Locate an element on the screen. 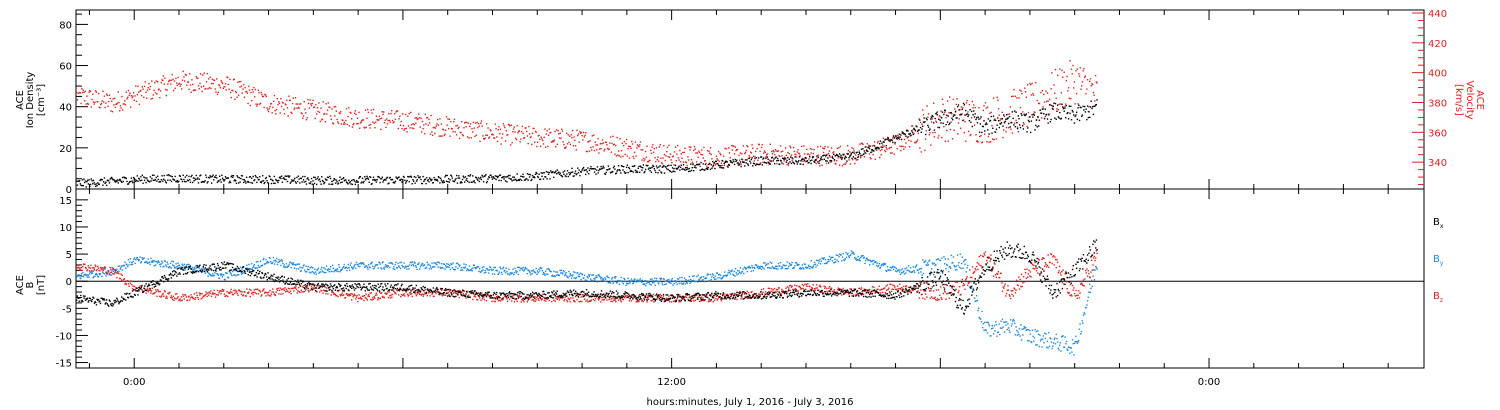 The width and height of the screenshot is (1500, 410). velocity-tick-label: 380 is located at coordinates (1437, 103).